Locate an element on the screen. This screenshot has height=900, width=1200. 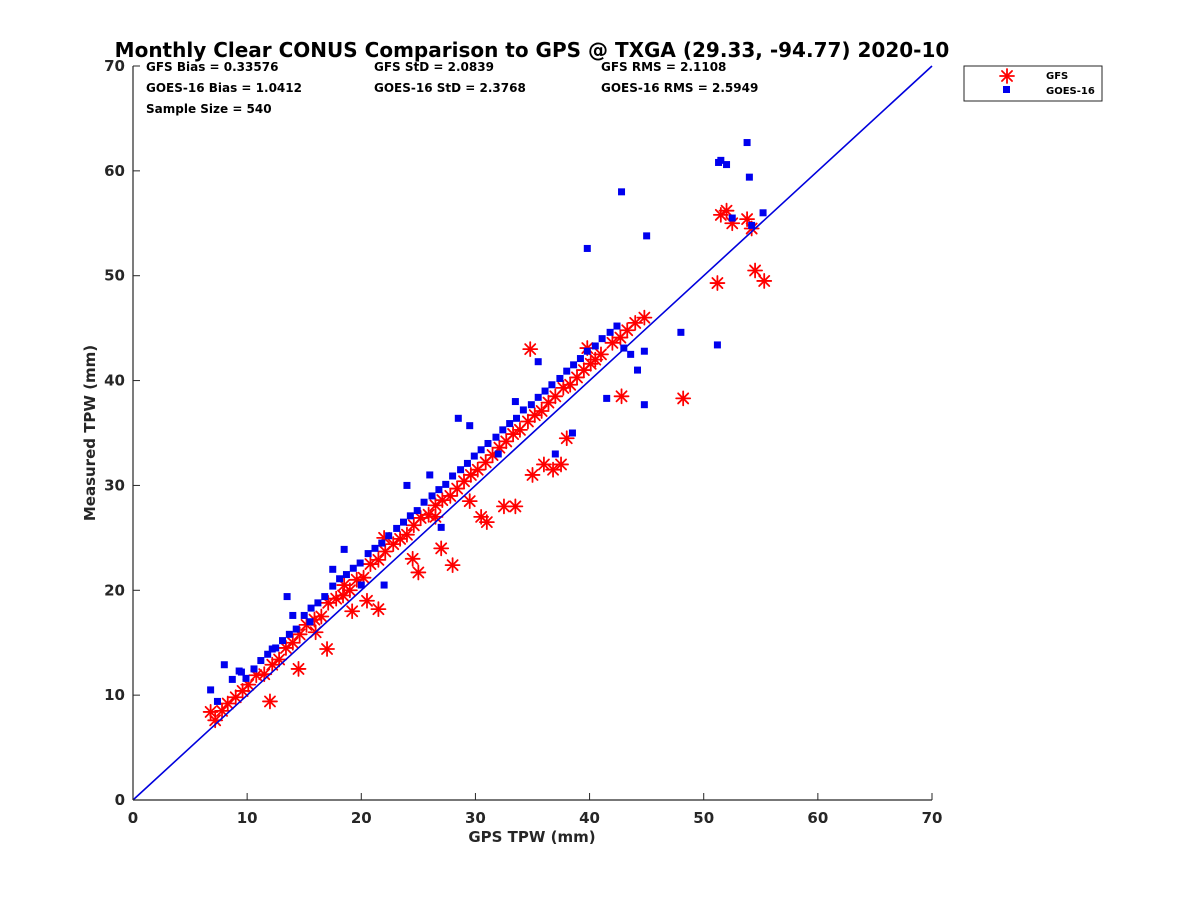
stat-goes-rms: GOES-16 RMS = 2.5949 is located at coordinates (679, 88).